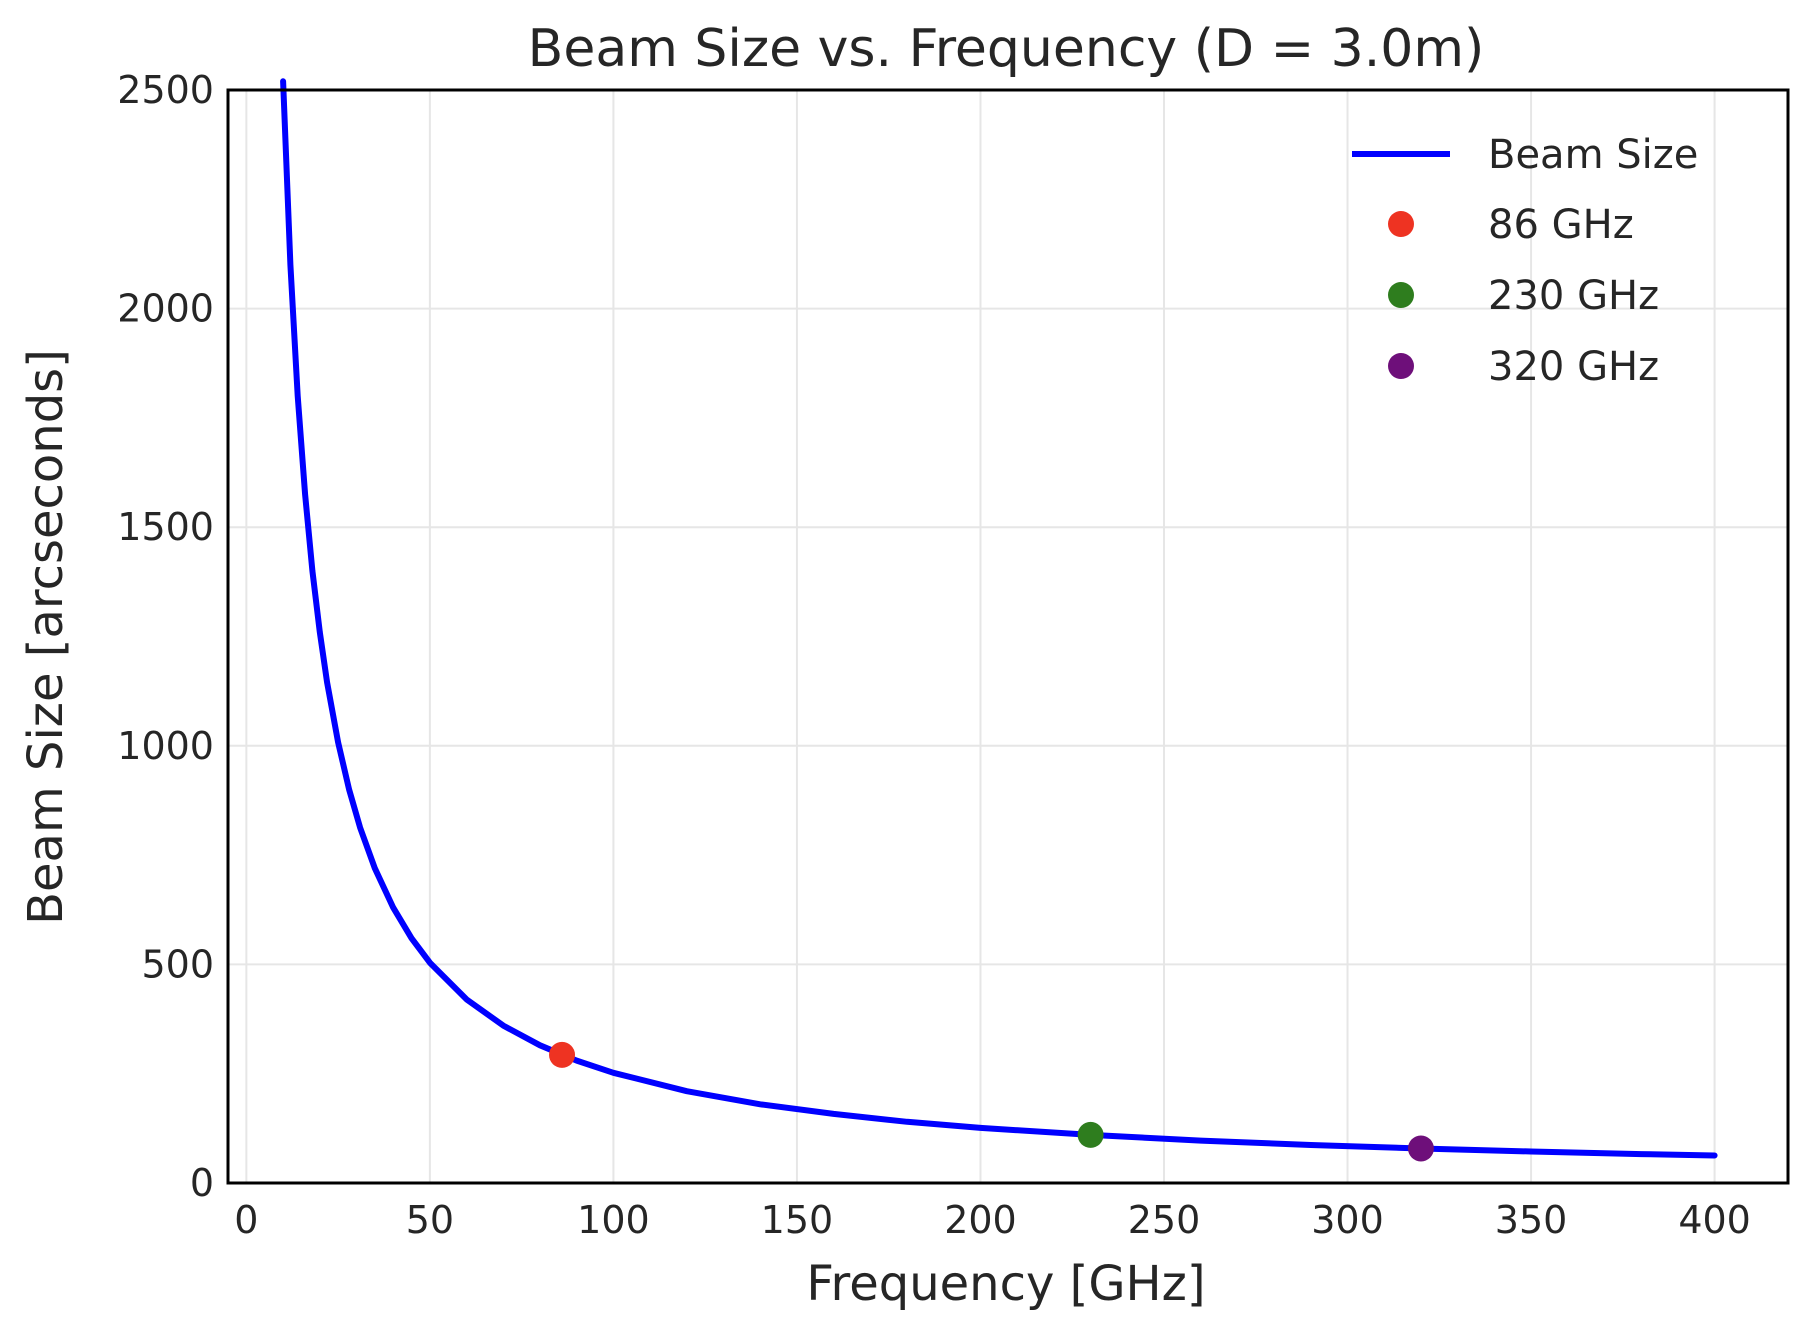 This screenshot has height=1333, width=1798. Describe the element at coordinates (46, 637) in the screenshot. I see `y-axis-title: Beam Size [arcseconds]` at that location.